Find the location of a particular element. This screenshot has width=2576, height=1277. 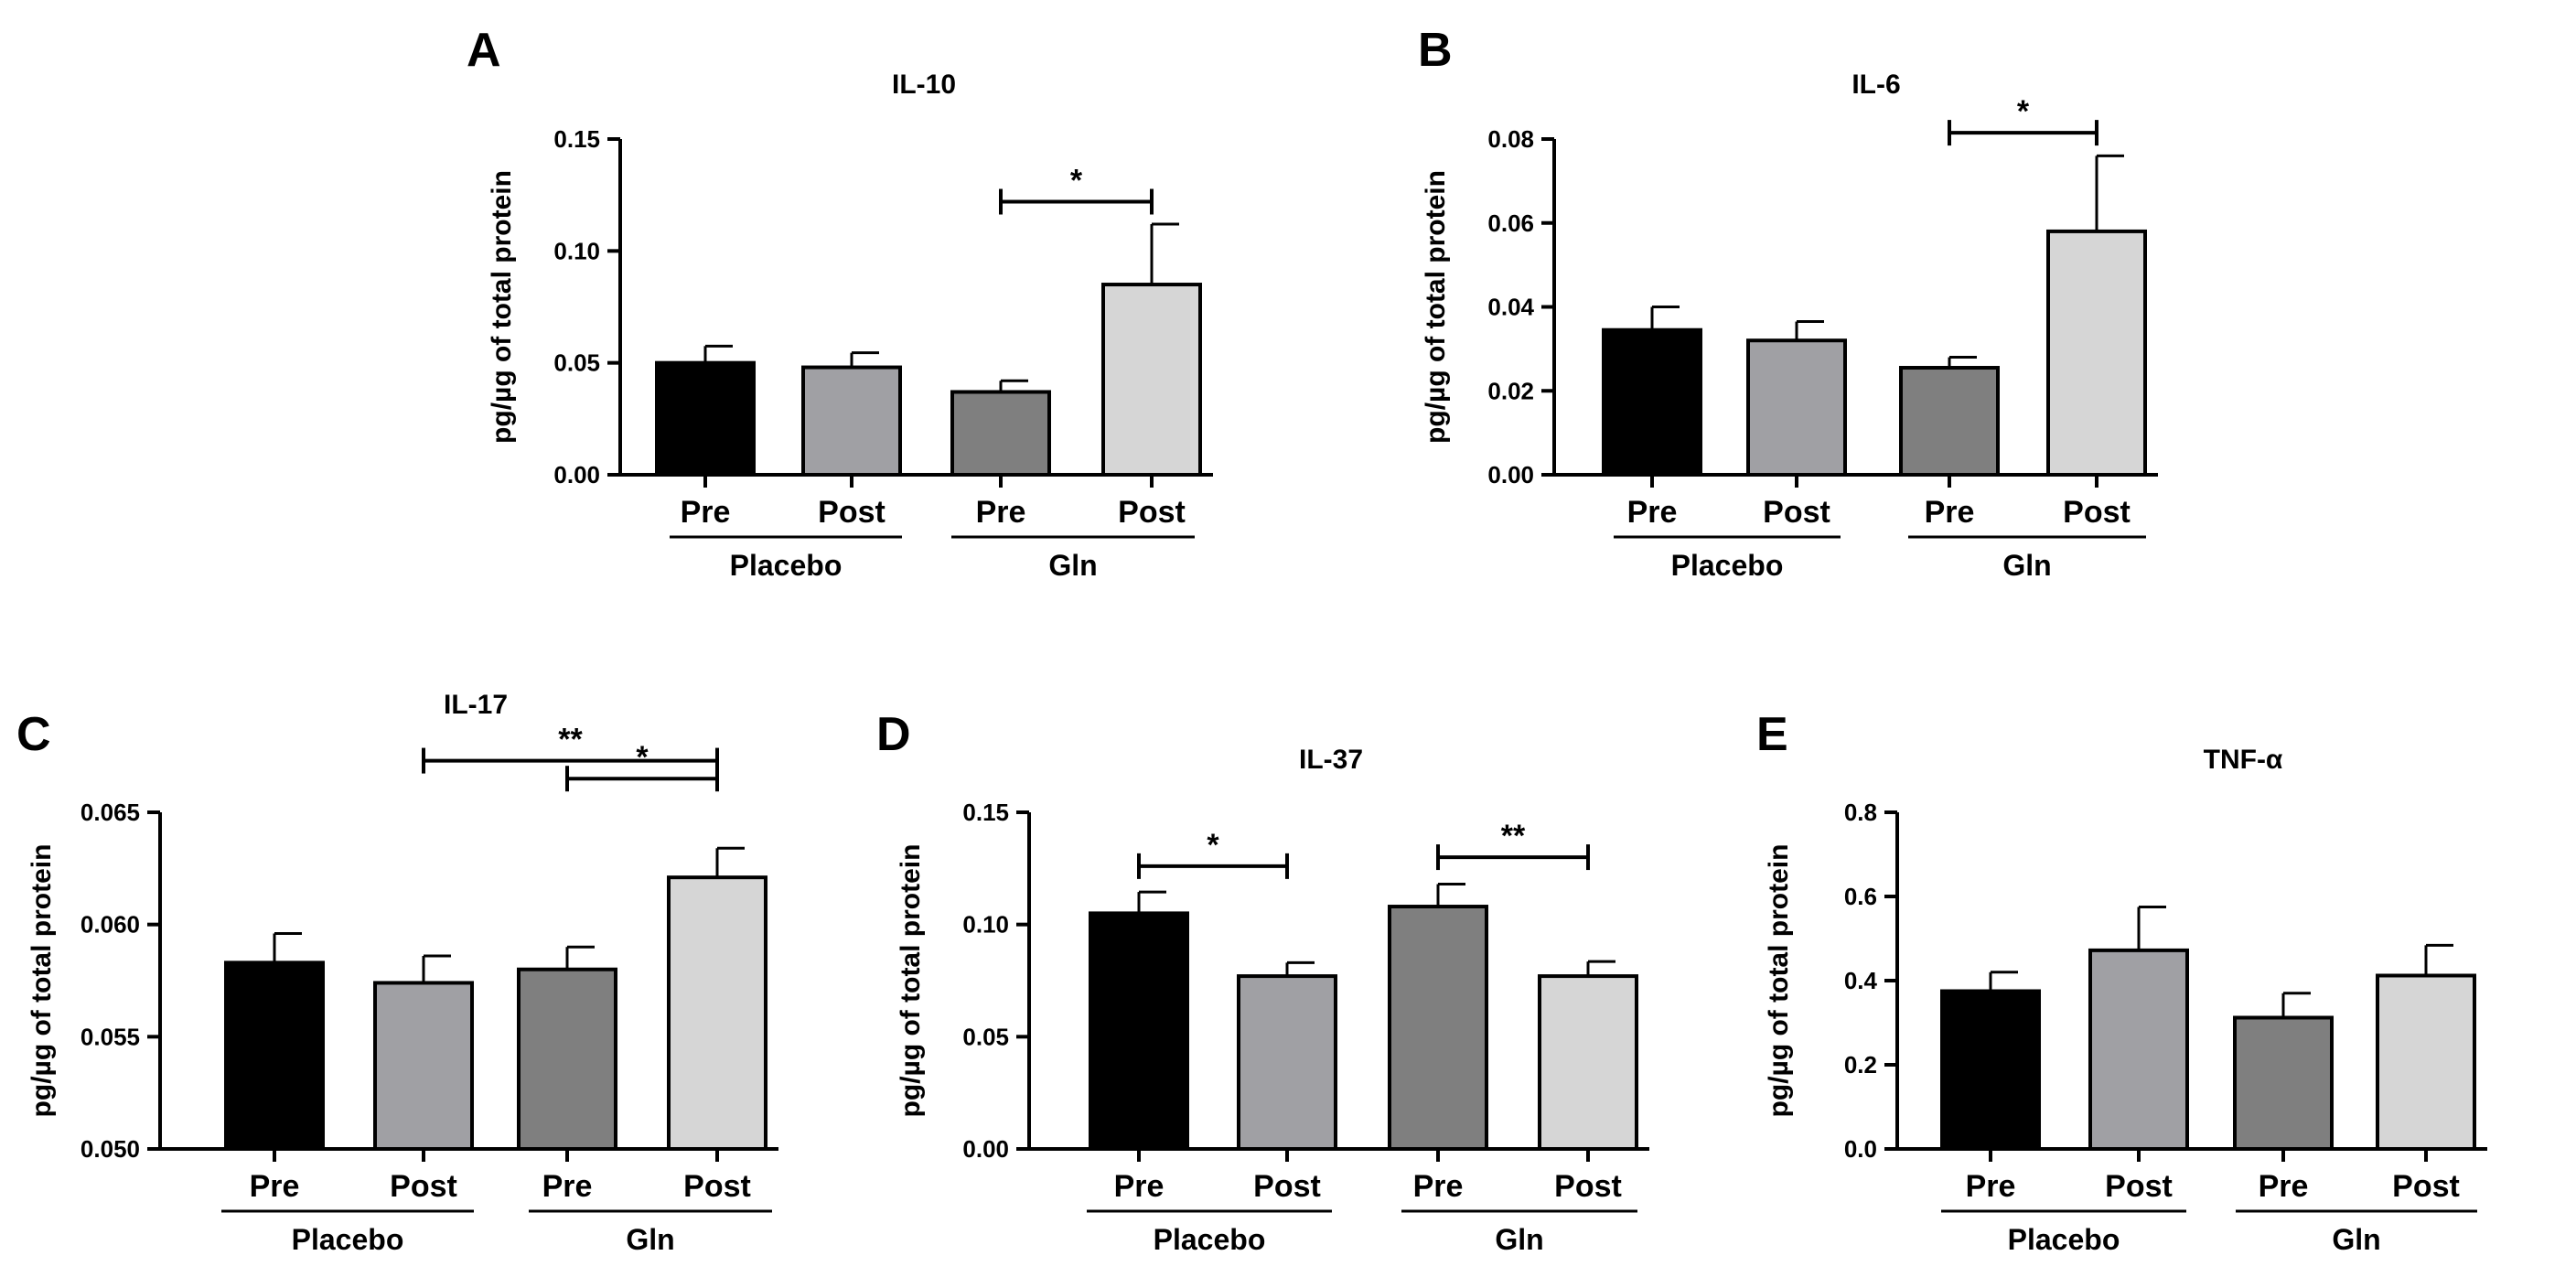

panel-letter: D is located at coordinates (894, 734).